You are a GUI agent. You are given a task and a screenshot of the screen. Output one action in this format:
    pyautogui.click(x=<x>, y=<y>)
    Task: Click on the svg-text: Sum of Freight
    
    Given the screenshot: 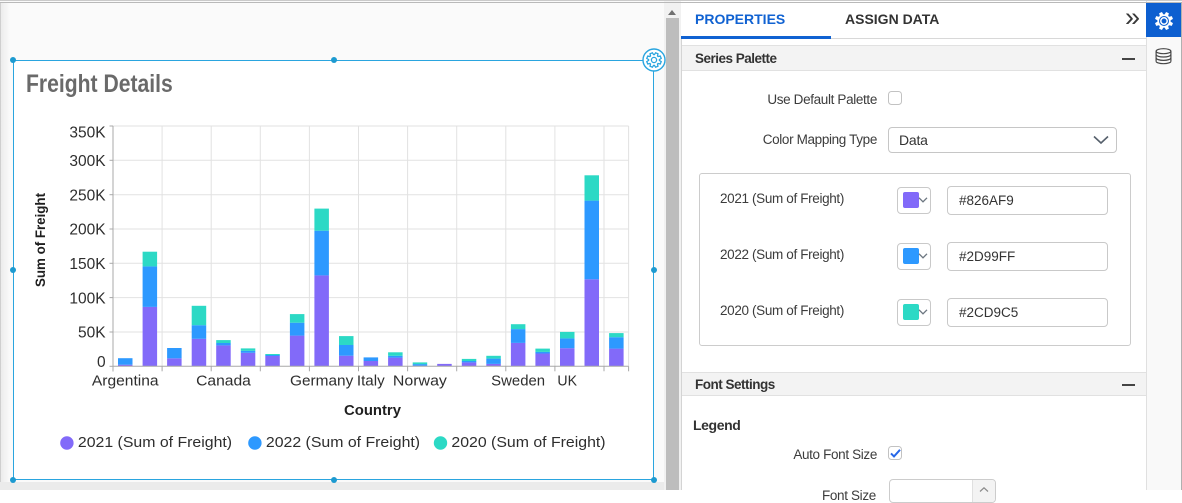 What is the action you would take?
    pyautogui.click(x=40, y=240)
    